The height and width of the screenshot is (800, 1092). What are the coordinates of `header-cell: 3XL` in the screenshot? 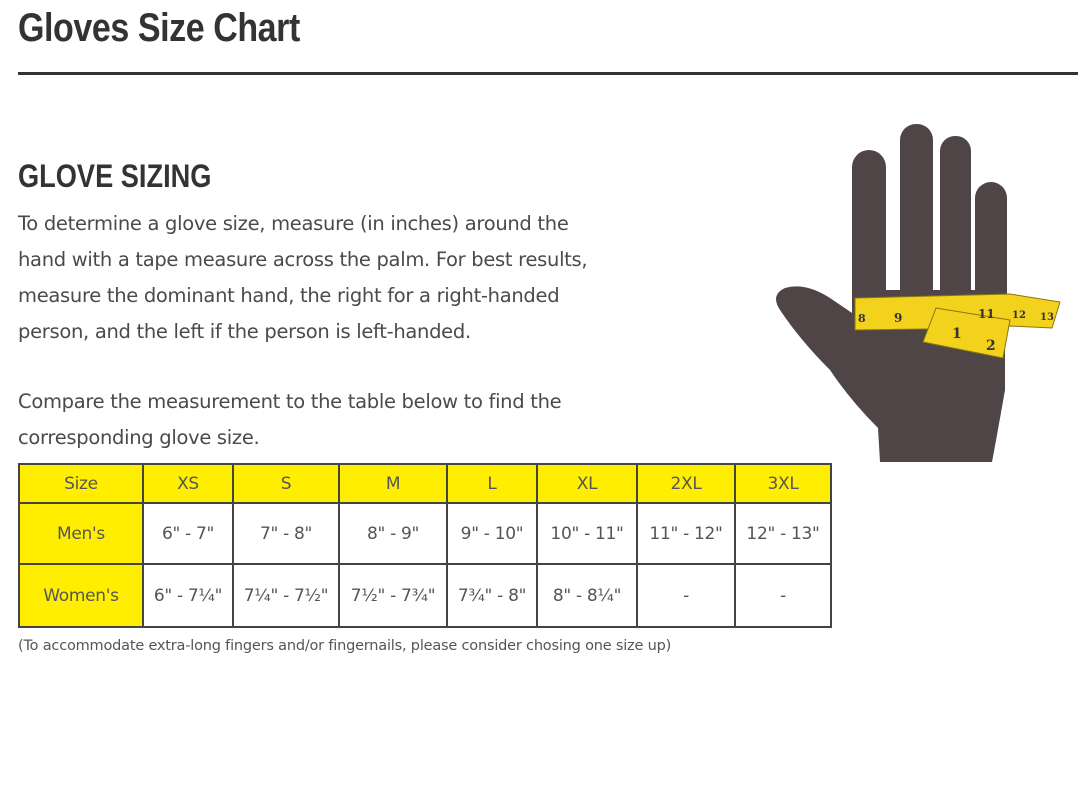 It's located at (783, 483).